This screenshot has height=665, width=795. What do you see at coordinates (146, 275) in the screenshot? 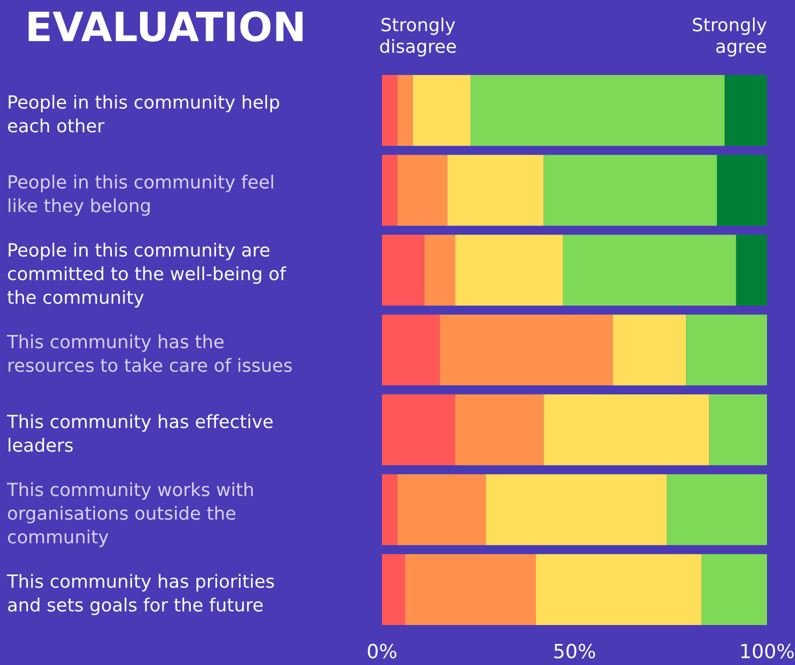
I see `y-tick-label: People in this community are committed to the well-being of the community` at bounding box center [146, 275].